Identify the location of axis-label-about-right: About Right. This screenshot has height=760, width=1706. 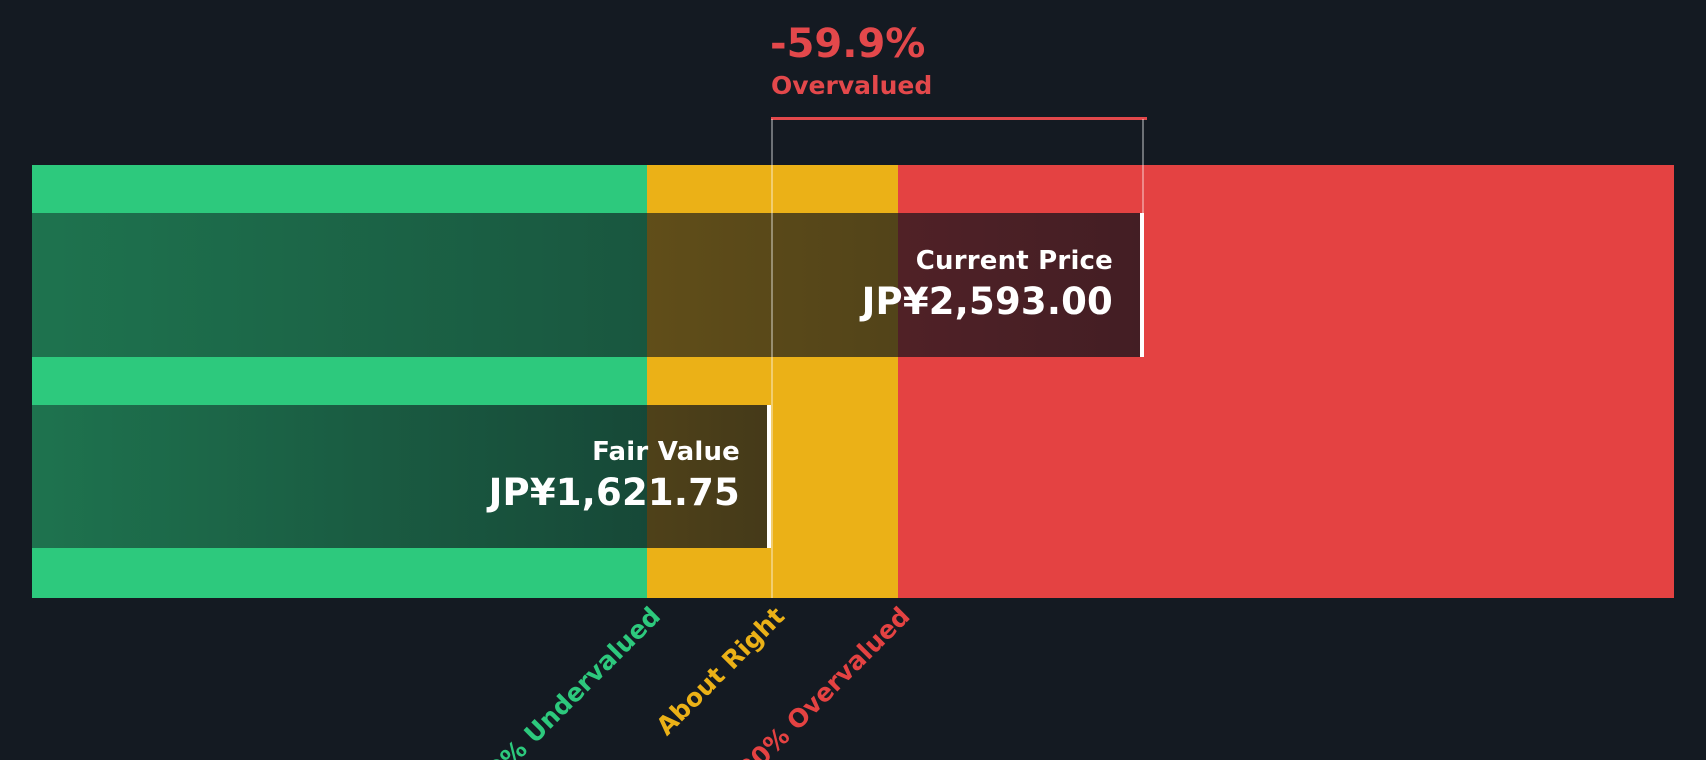
(720, 671).